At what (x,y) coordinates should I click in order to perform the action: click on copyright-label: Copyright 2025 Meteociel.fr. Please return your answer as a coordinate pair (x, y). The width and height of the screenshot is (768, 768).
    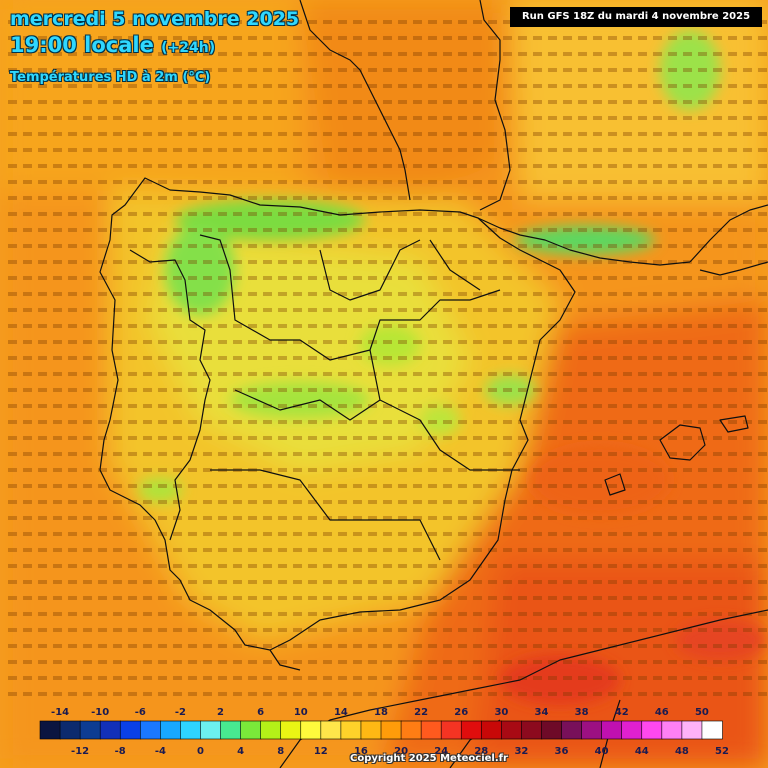
    Looking at the image, I should click on (429, 758).